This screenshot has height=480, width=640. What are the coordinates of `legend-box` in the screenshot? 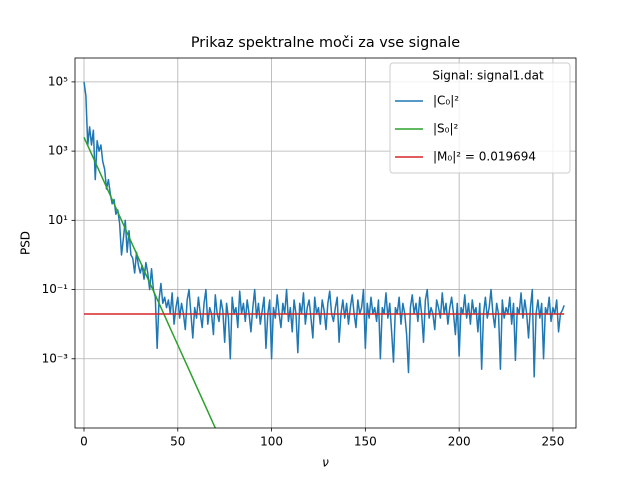 It's located at (480, 118).